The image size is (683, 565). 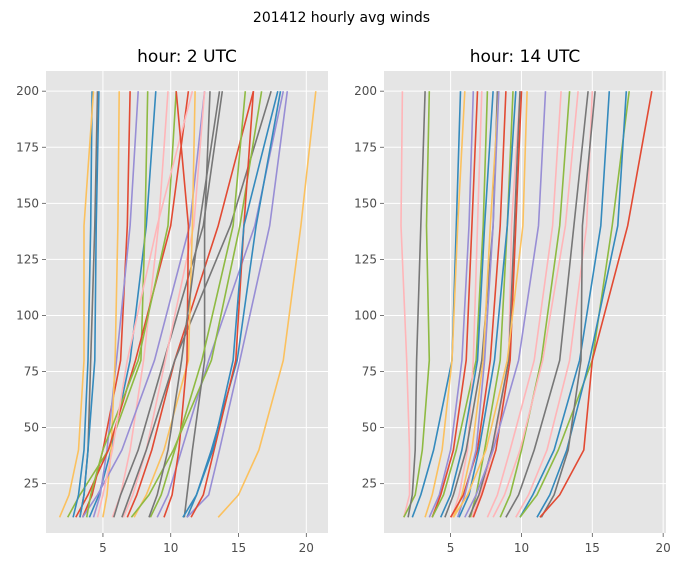 I want to click on right-y-tick-label: 25, so click(x=369, y=484).